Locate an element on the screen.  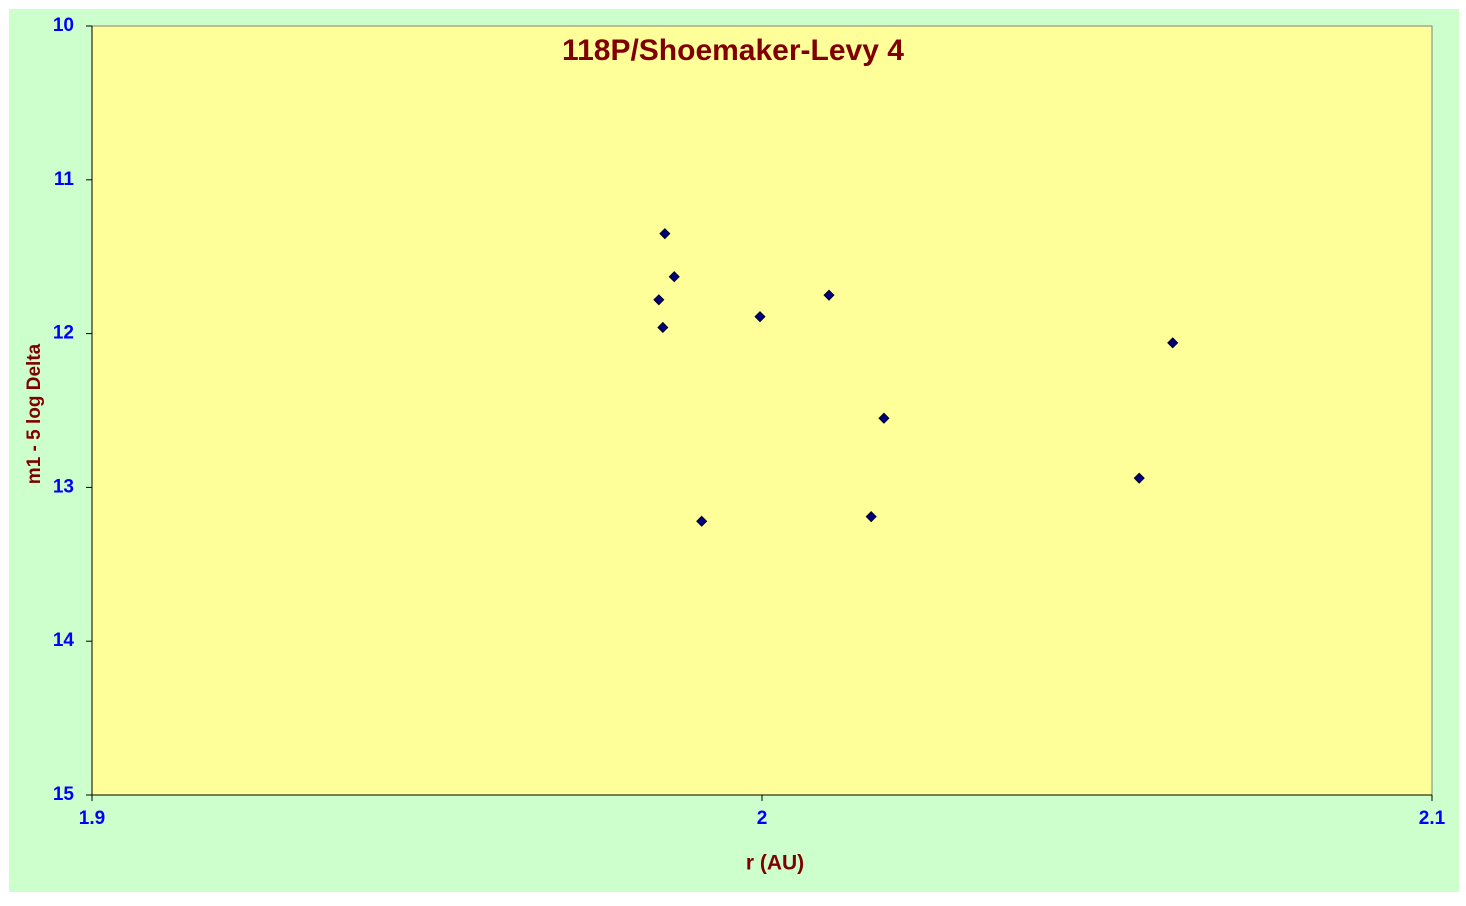
y-axis-label: m1 - 5 log Delta is located at coordinates (34, 413).